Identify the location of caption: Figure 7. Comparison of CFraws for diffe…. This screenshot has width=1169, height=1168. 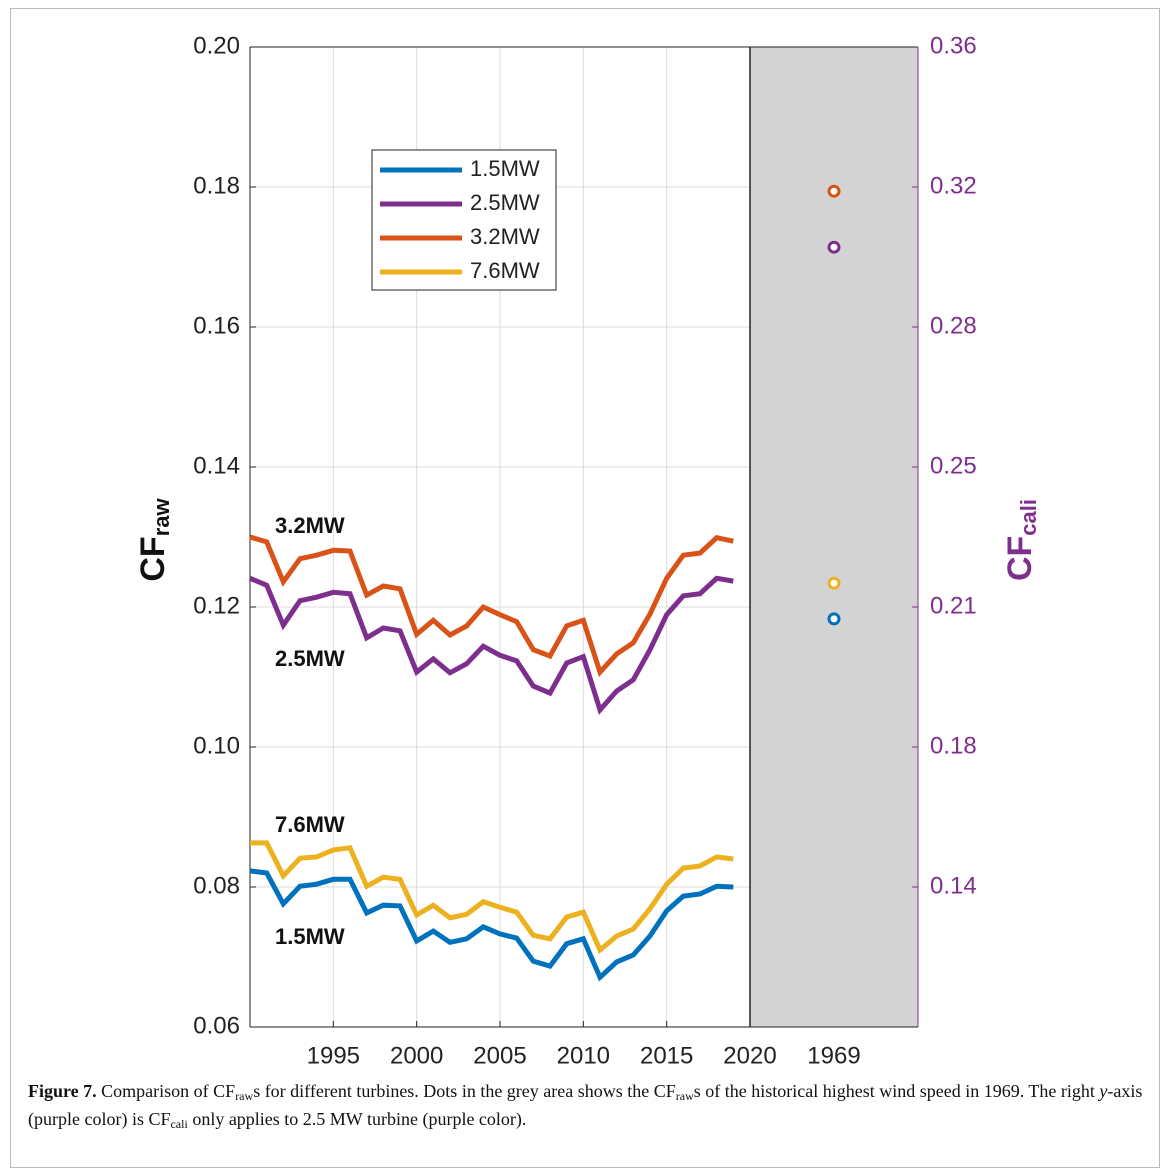
(585, 1108).